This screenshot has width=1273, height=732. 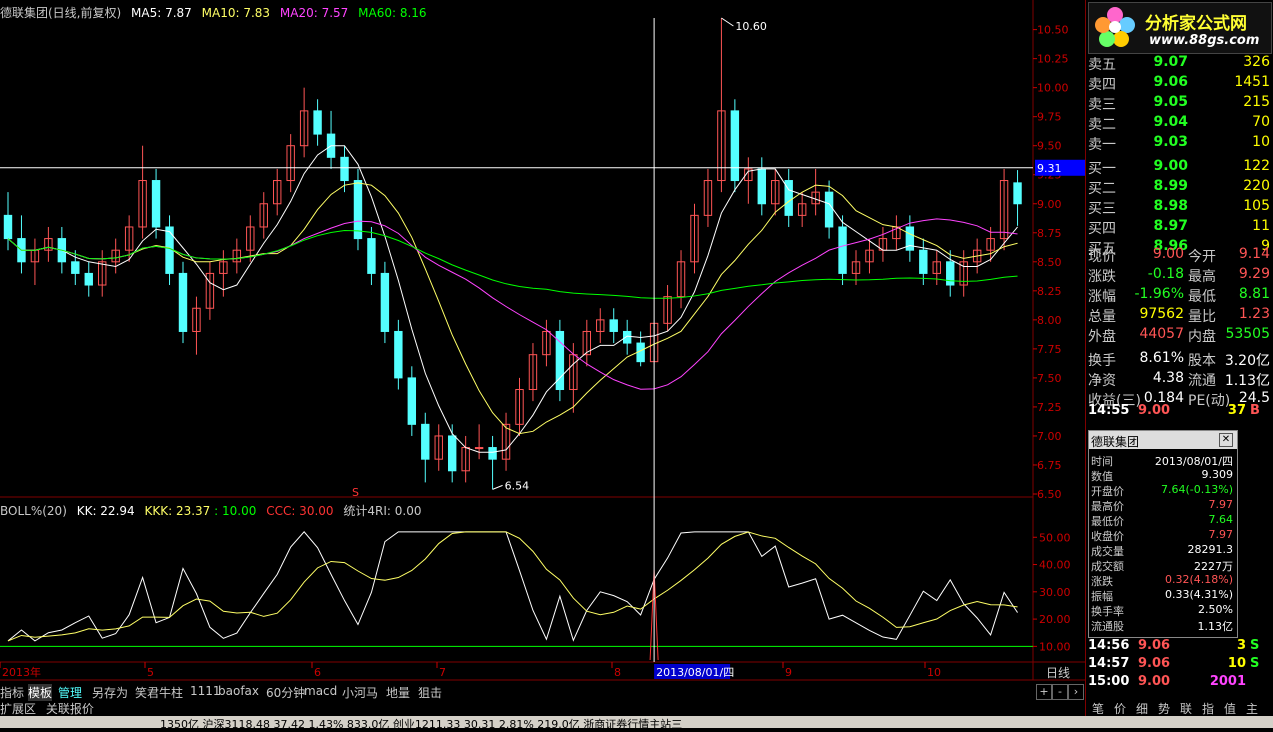 What do you see at coordinates (1180, 665) in the screenshot?
I see `tick-row: 14:57 9.06 10 S` at bounding box center [1180, 665].